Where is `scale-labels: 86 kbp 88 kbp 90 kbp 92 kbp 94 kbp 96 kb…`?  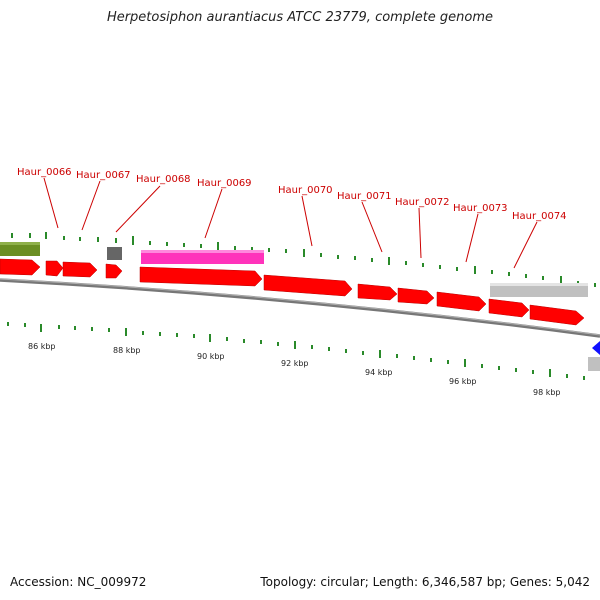 scale-labels: 86 kbp 88 kbp 90 kbp 92 kbp 94 kbp 96 kb… is located at coordinates (294, 369).